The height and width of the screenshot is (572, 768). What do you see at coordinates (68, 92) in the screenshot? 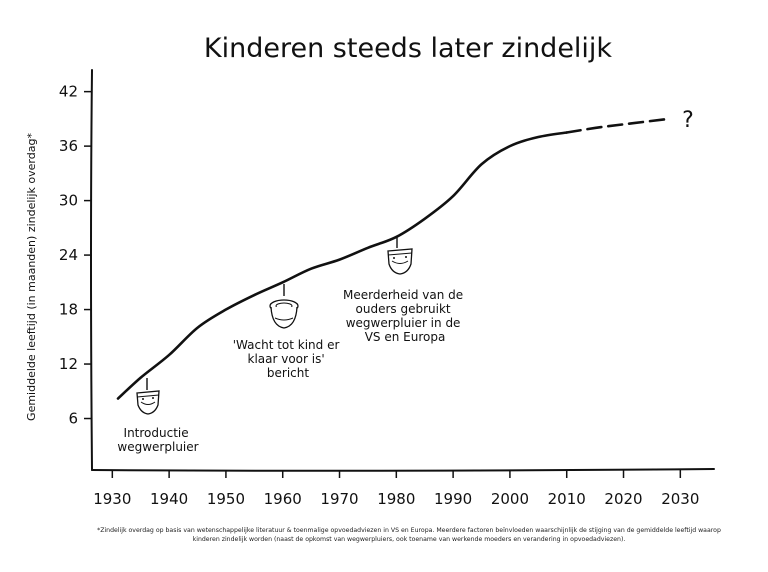
I see `y-tick-label: 42` at bounding box center [68, 92].